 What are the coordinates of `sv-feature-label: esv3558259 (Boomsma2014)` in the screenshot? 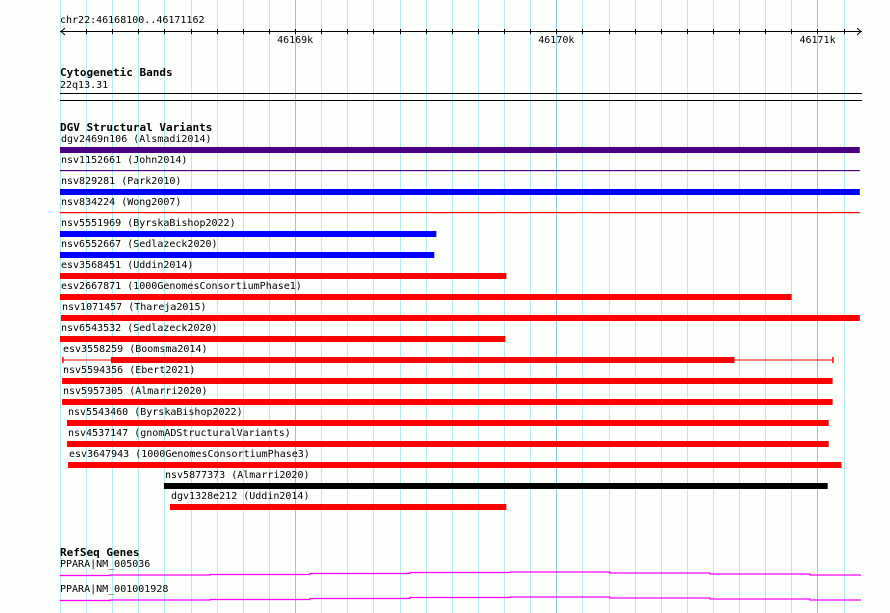 It's located at (135, 349).